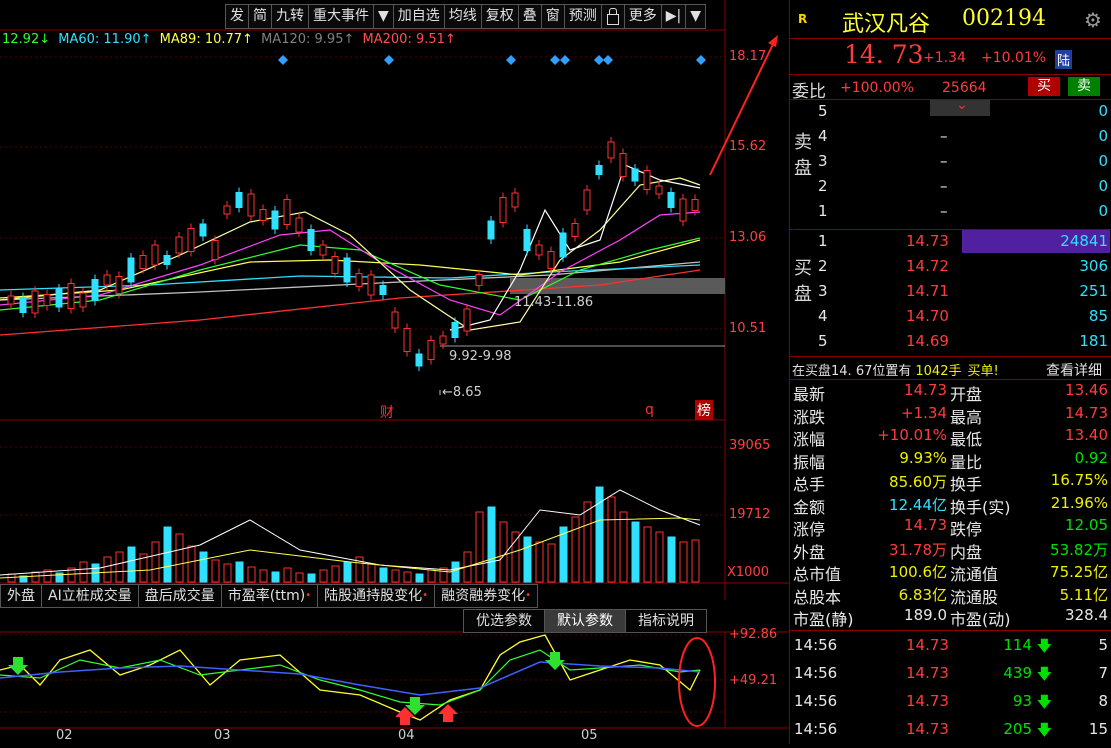 The image size is (1111, 748). What do you see at coordinates (696, 16) in the screenshot?
I see `toolbar-more-dropdown: ▼` at bounding box center [696, 16].